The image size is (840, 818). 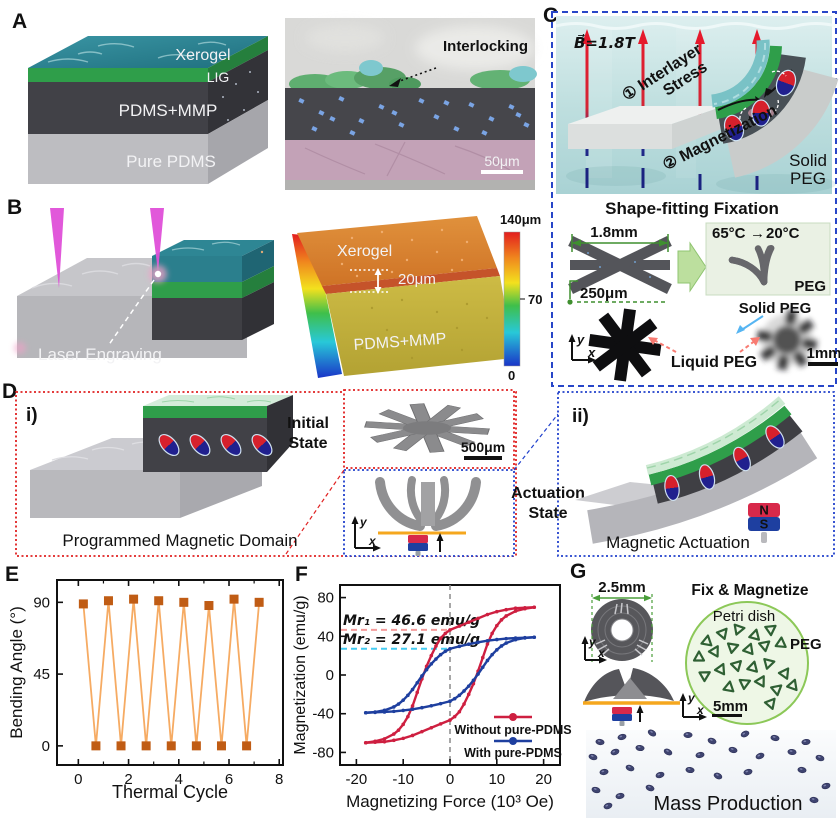 What do you see at coordinates (179, 540) in the screenshot?
I see `programmed-domain-label: Programmed Magnetic Domain` at bounding box center [179, 540].